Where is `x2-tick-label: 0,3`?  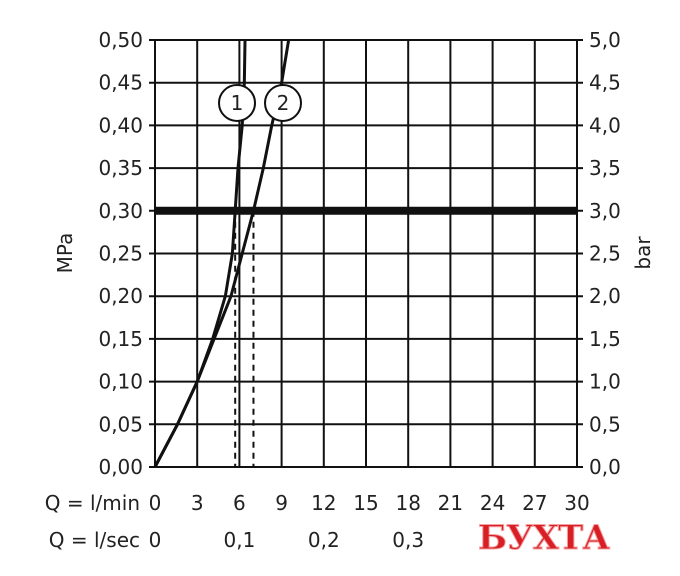 x2-tick-label: 0,3 is located at coordinates (408, 540).